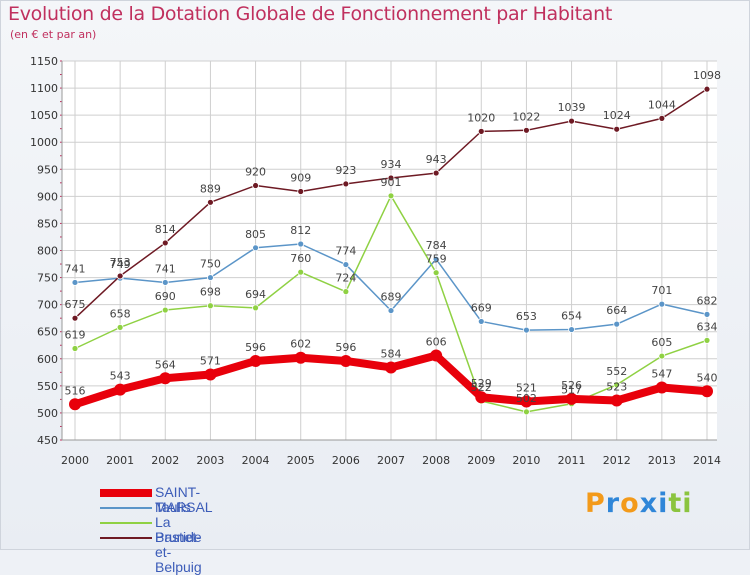 The height and width of the screenshot is (575, 750). Describe the element at coordinates (391, 297) in the screenshot. I see `data-label: 689` at that location.